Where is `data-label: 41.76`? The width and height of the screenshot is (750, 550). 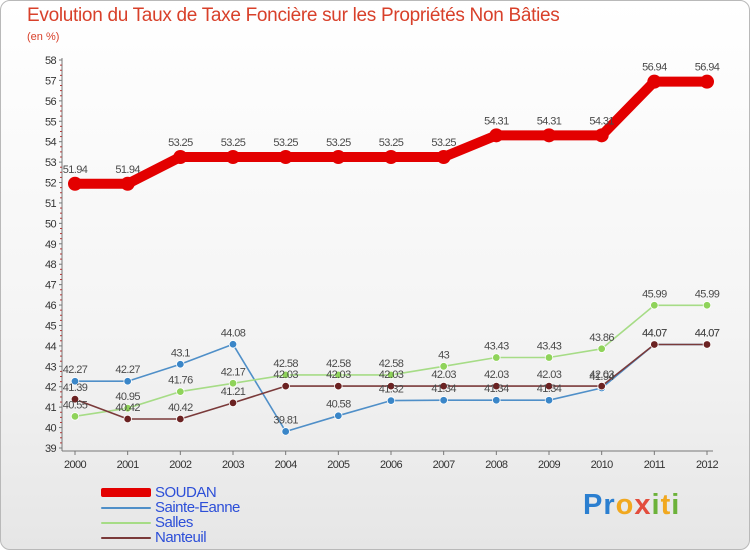
data-label: 41.76 is located at coordinates (180, 381).